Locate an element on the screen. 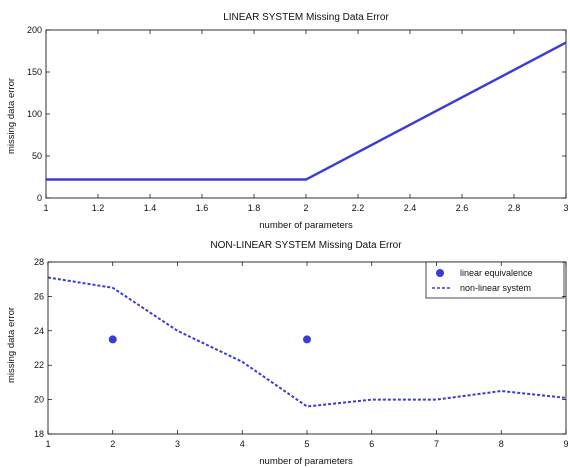 This screenshot has width=570, height=468. y-tick-label: 26 is located at coordinates (39, 296).